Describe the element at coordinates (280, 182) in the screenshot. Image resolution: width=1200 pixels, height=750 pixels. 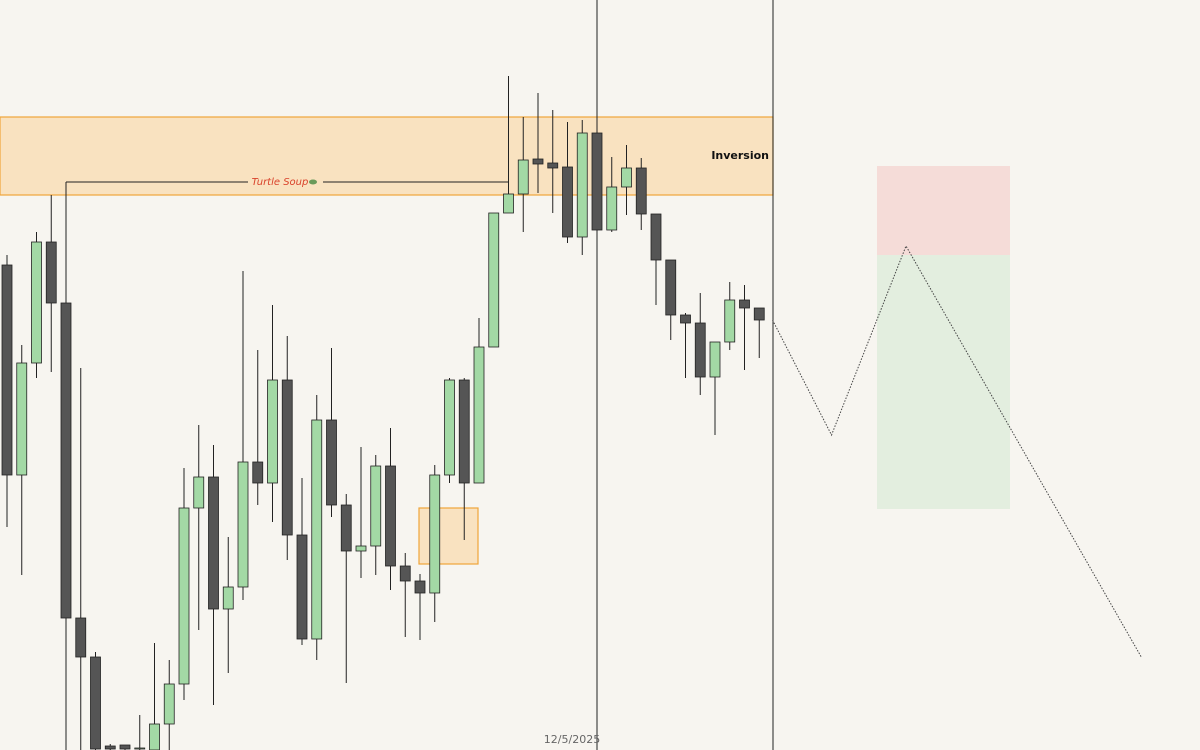
I see `level-label: Turtle Soup` at that location.